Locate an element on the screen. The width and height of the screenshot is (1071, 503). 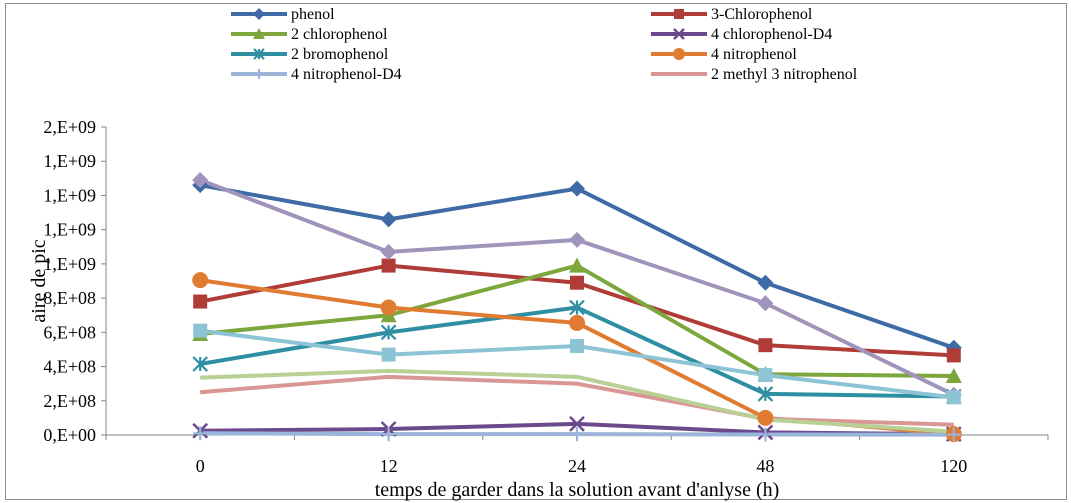
legend-item: 4 nitrophenol is located at coordinates (724, 54).